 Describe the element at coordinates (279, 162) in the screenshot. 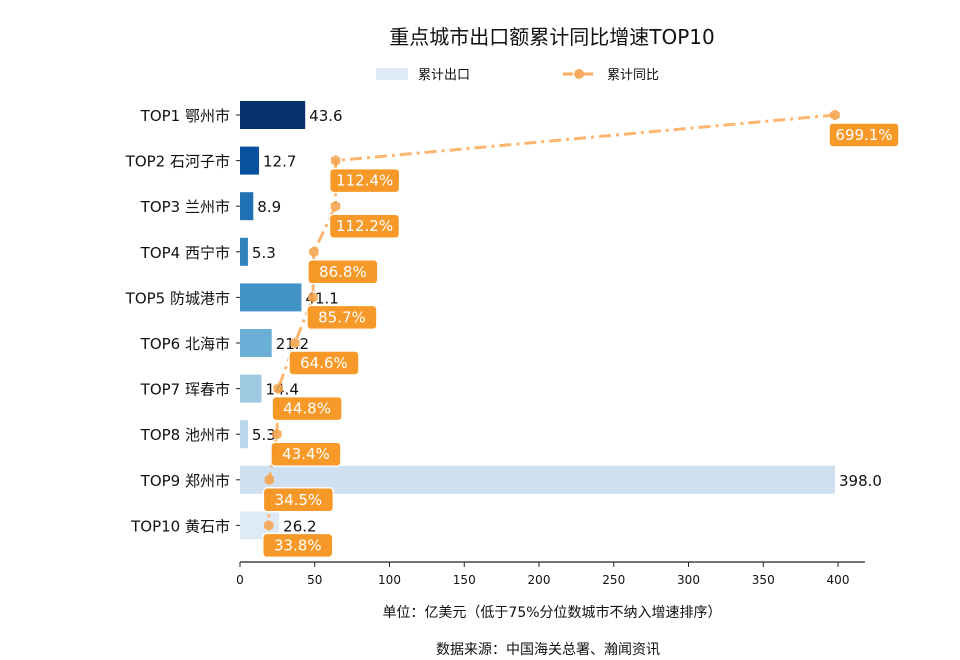

I see `bar-value-label: 12.7` at that location.